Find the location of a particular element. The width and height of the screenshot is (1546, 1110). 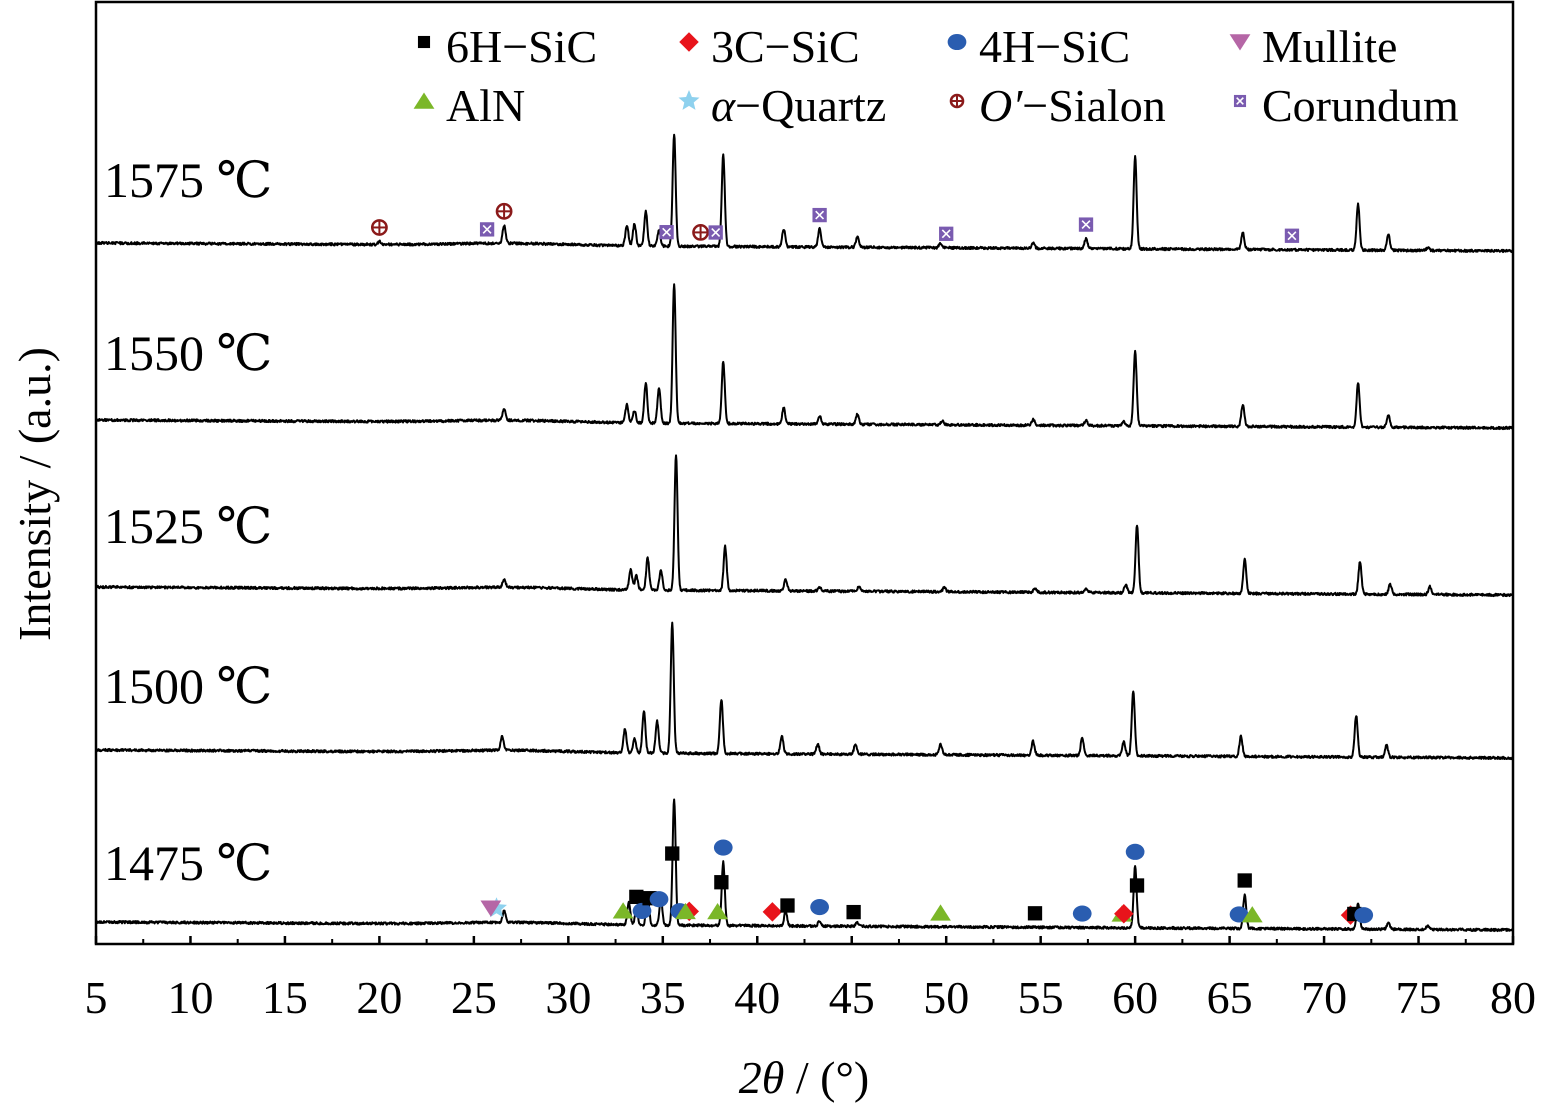

legend-label-italic: α is located at coordinates (723, 105).